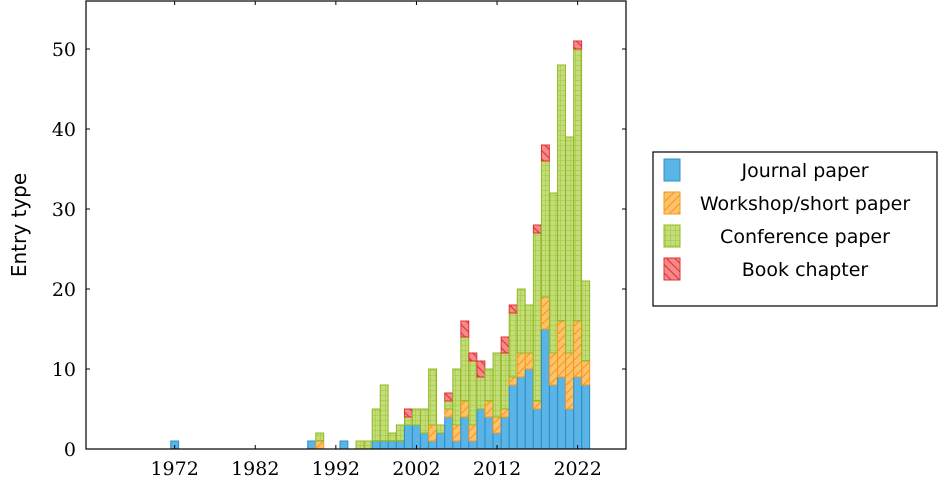  I want to click on legend-label-workshop: Workshop/short paper, so click(805, 204).